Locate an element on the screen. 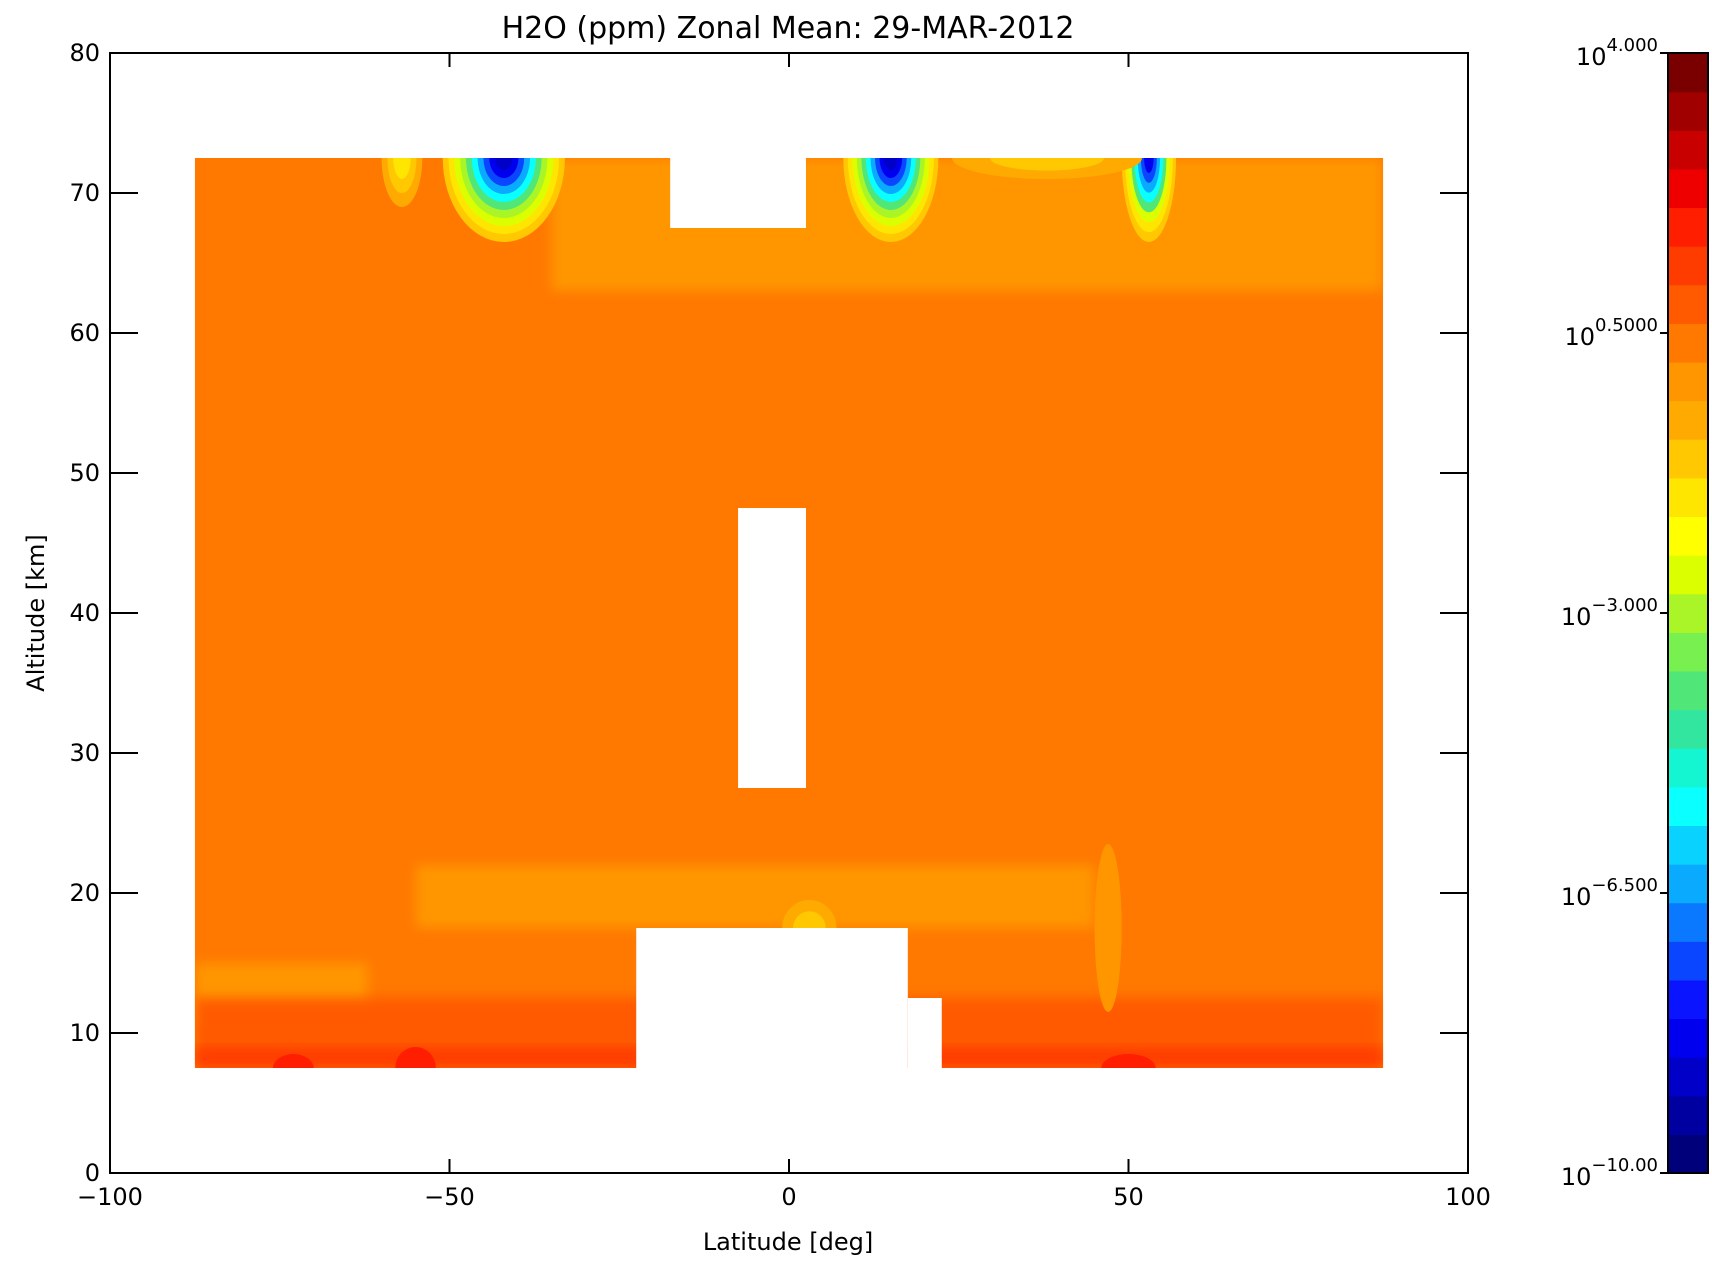 This screenshot has width=1712, height=1267. colorbar-tick-label: 104.000 is located at coordinates (1617, 53).